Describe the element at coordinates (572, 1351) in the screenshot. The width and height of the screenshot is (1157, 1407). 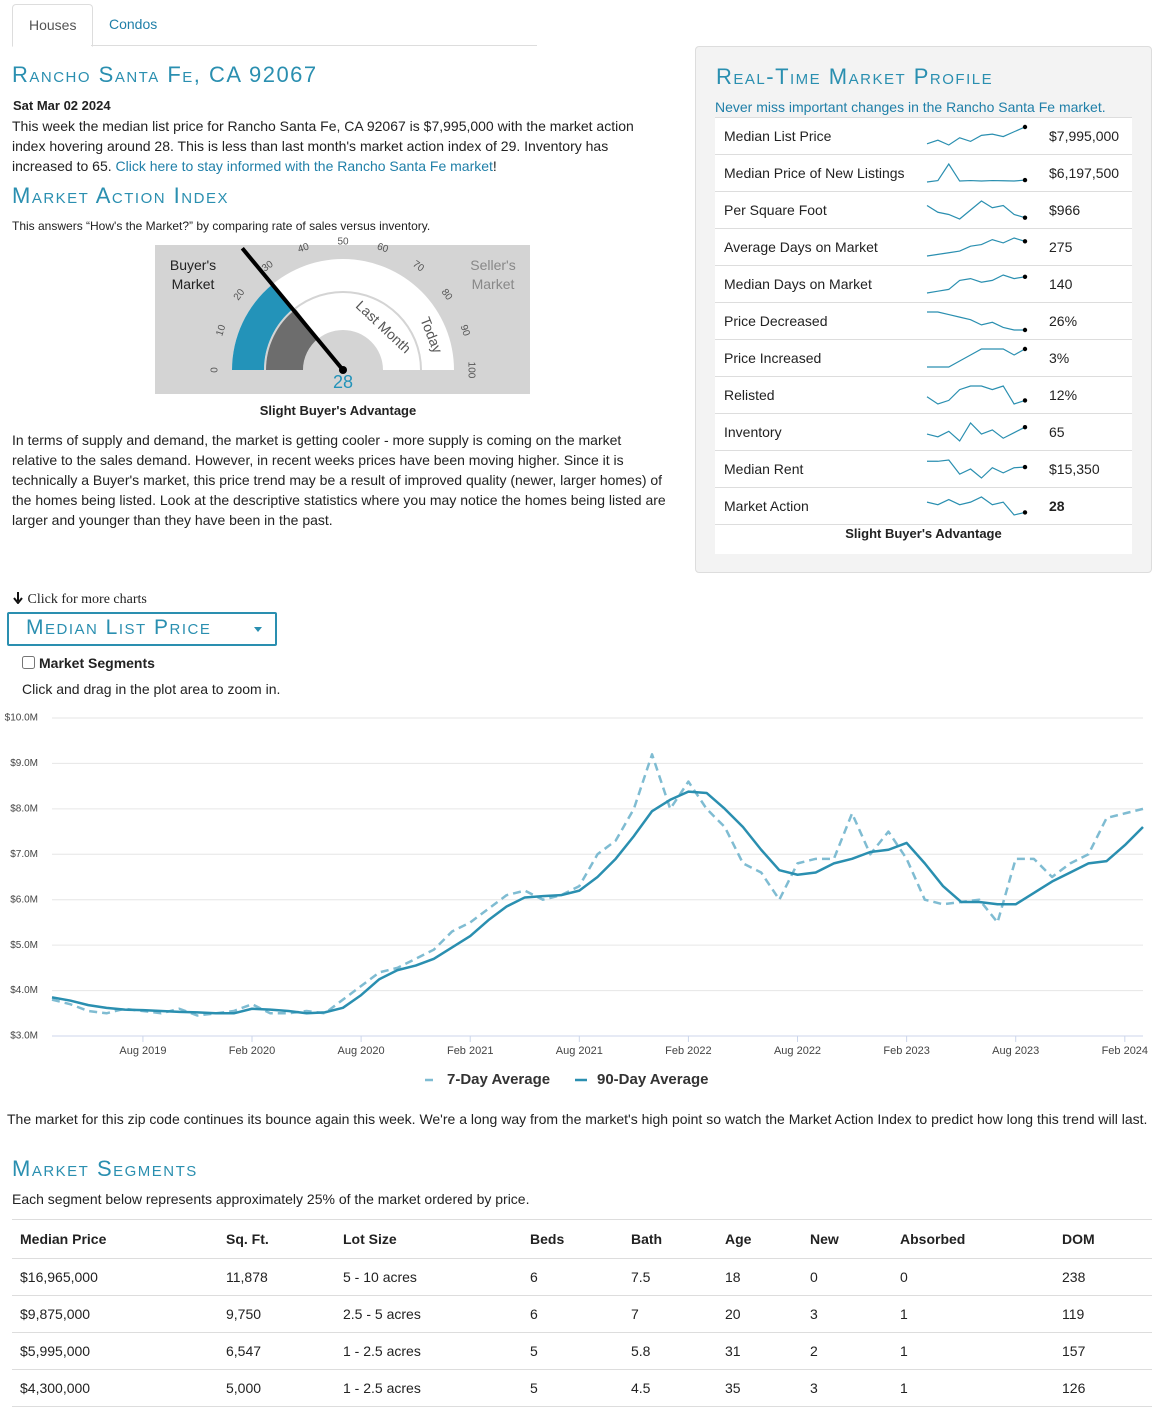
I see `table-cell: 5` at that location.